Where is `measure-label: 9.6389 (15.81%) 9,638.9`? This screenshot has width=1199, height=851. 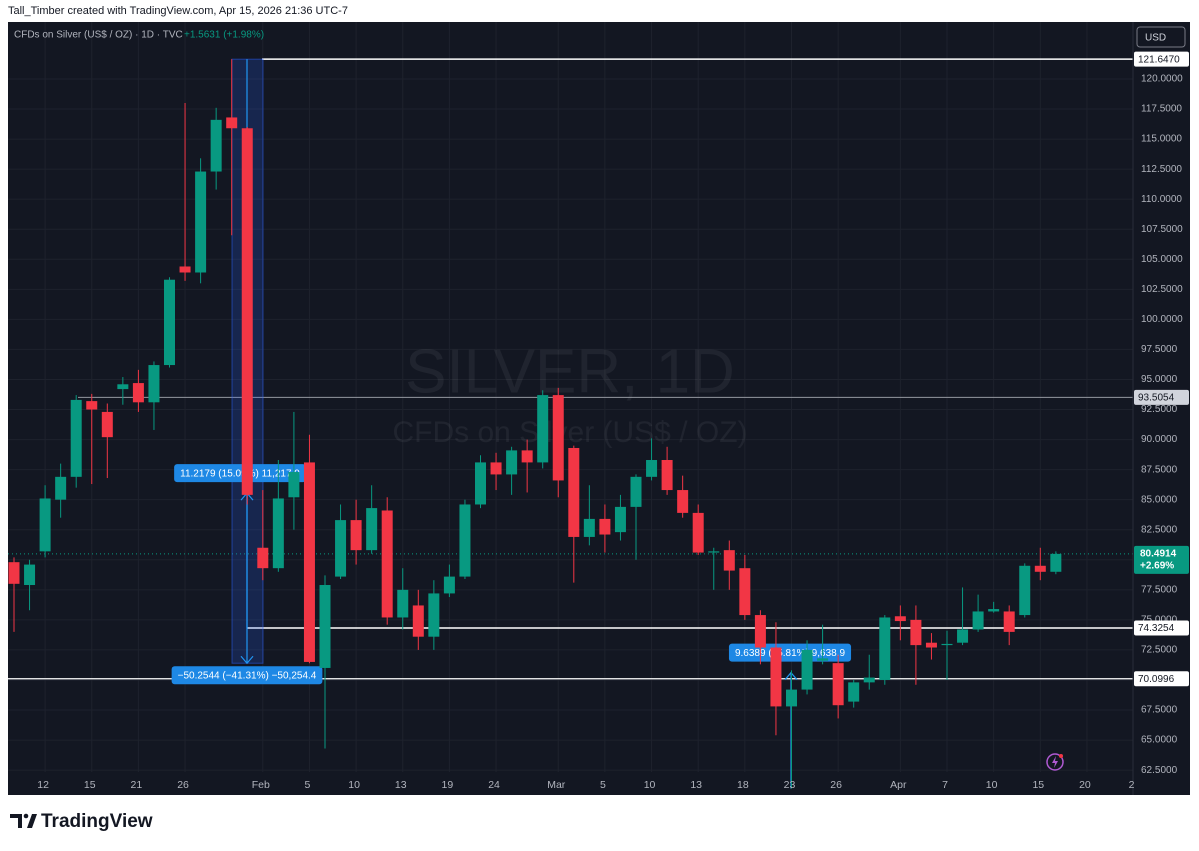 measure-label: 9.6389 (15.81%) 9,638.9 is located at coordinates (790, 653).